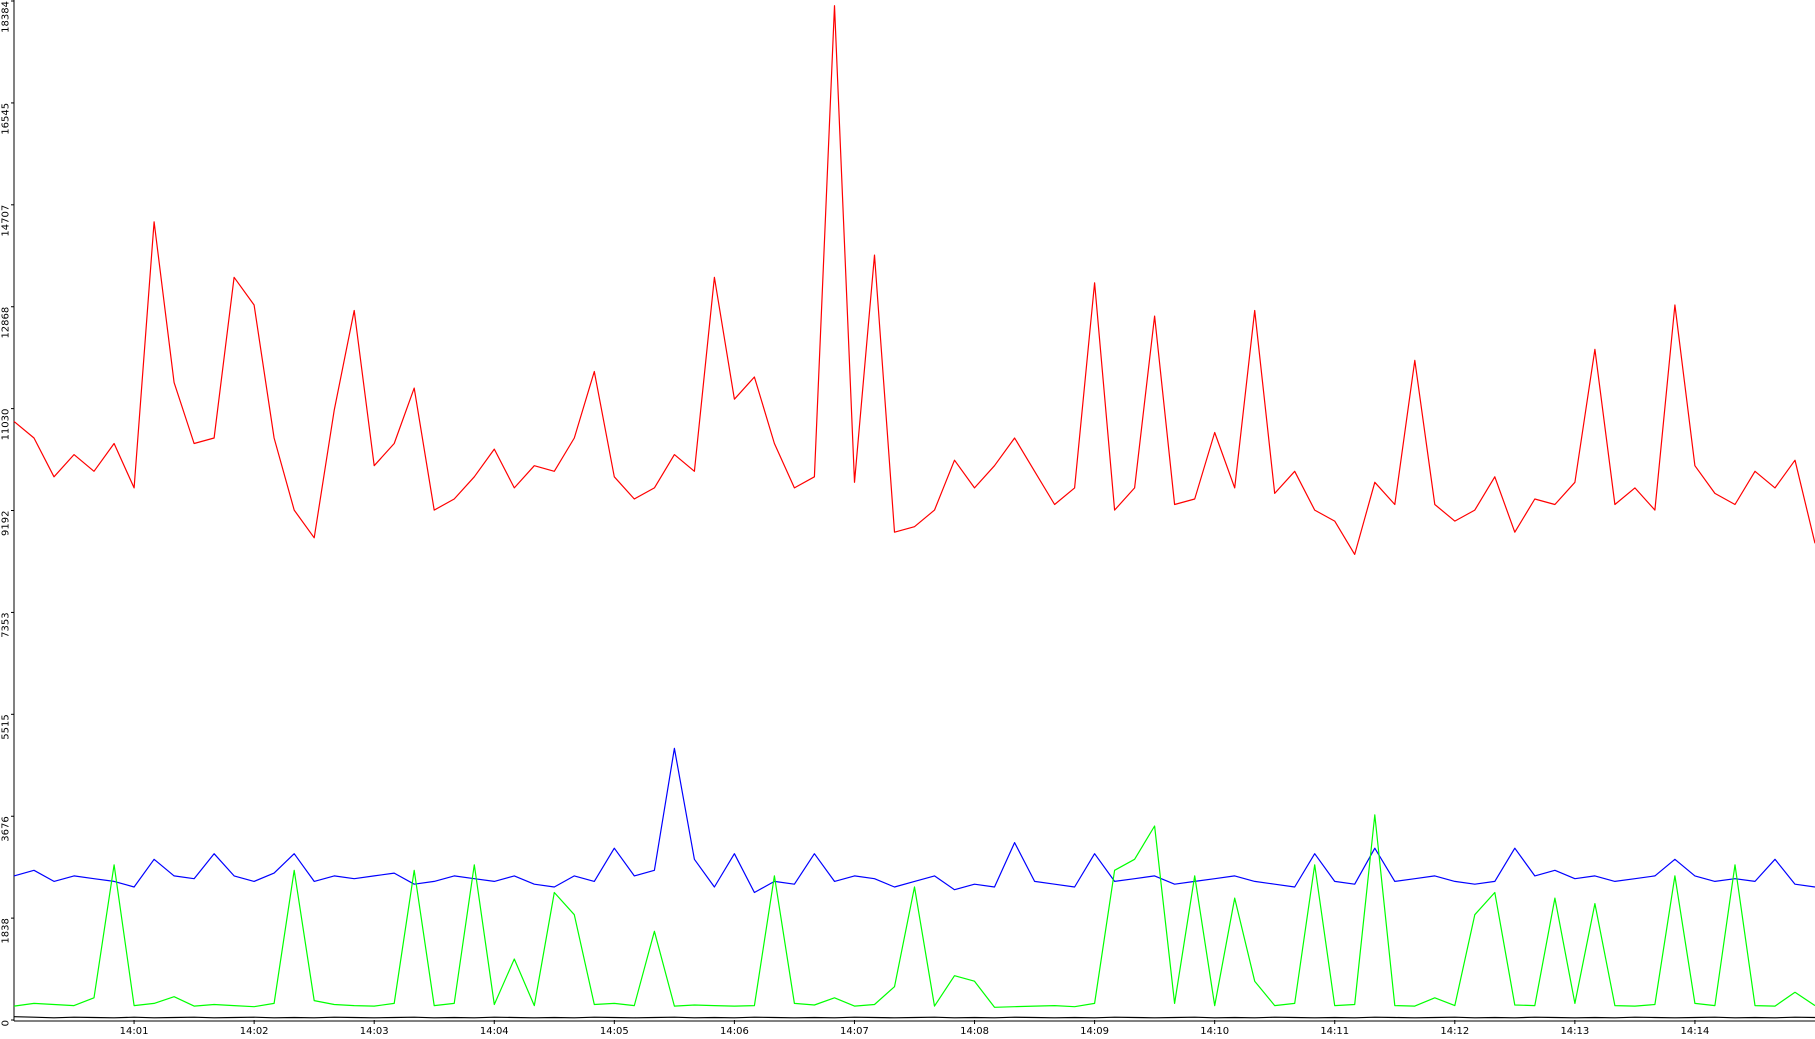  I want to click on x-tick-label: 14:12, so click(1454, 1031).